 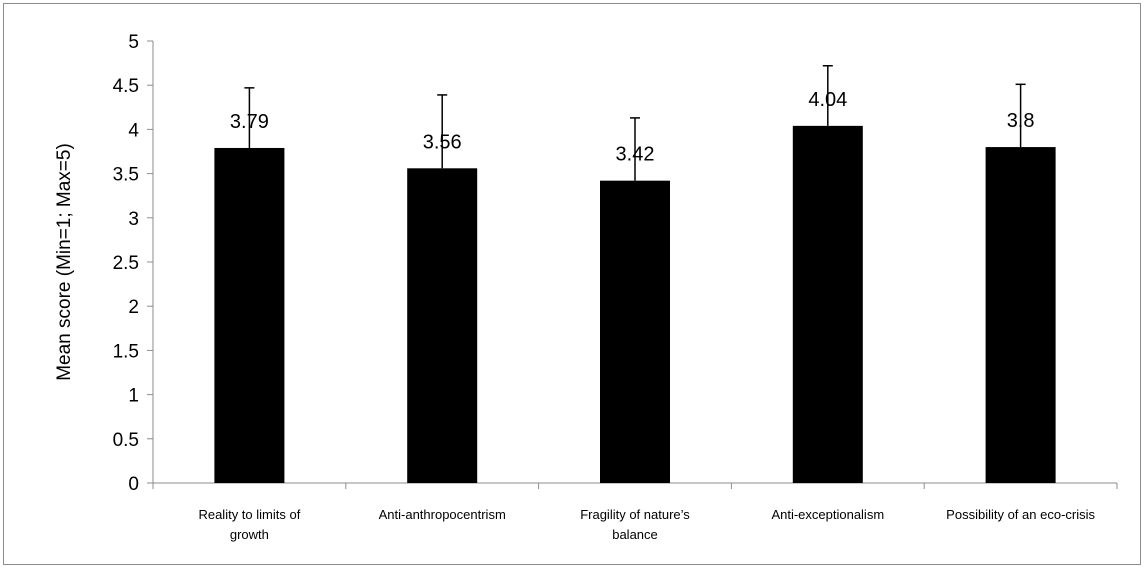 What do you see at coordinates (133, 130) in the screenshot?
I see `y-tick-label: 4` at bounding box center [133, 130].